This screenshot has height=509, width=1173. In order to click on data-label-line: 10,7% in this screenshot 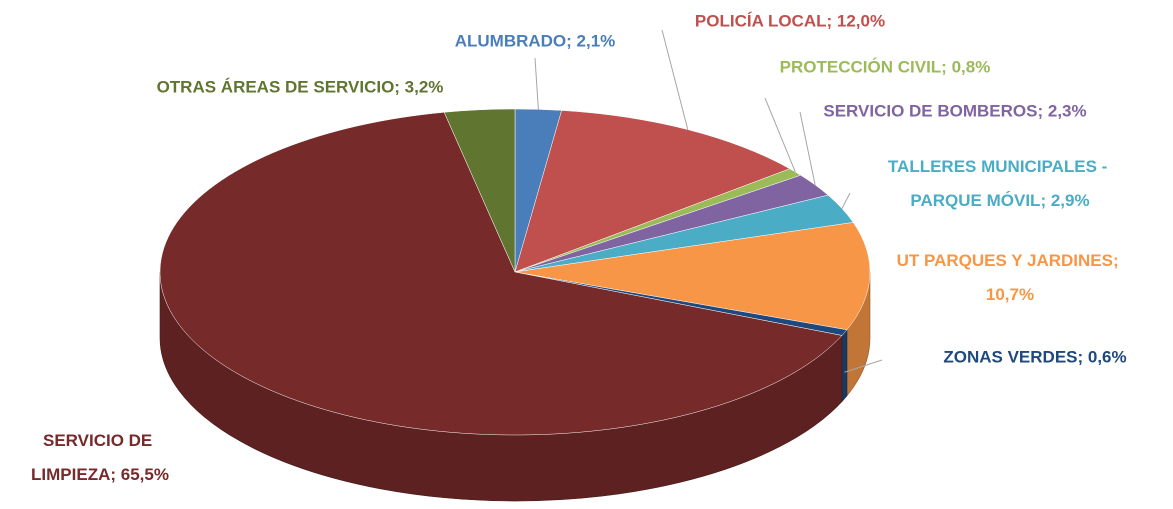, I will do `click(1010, 294)`.